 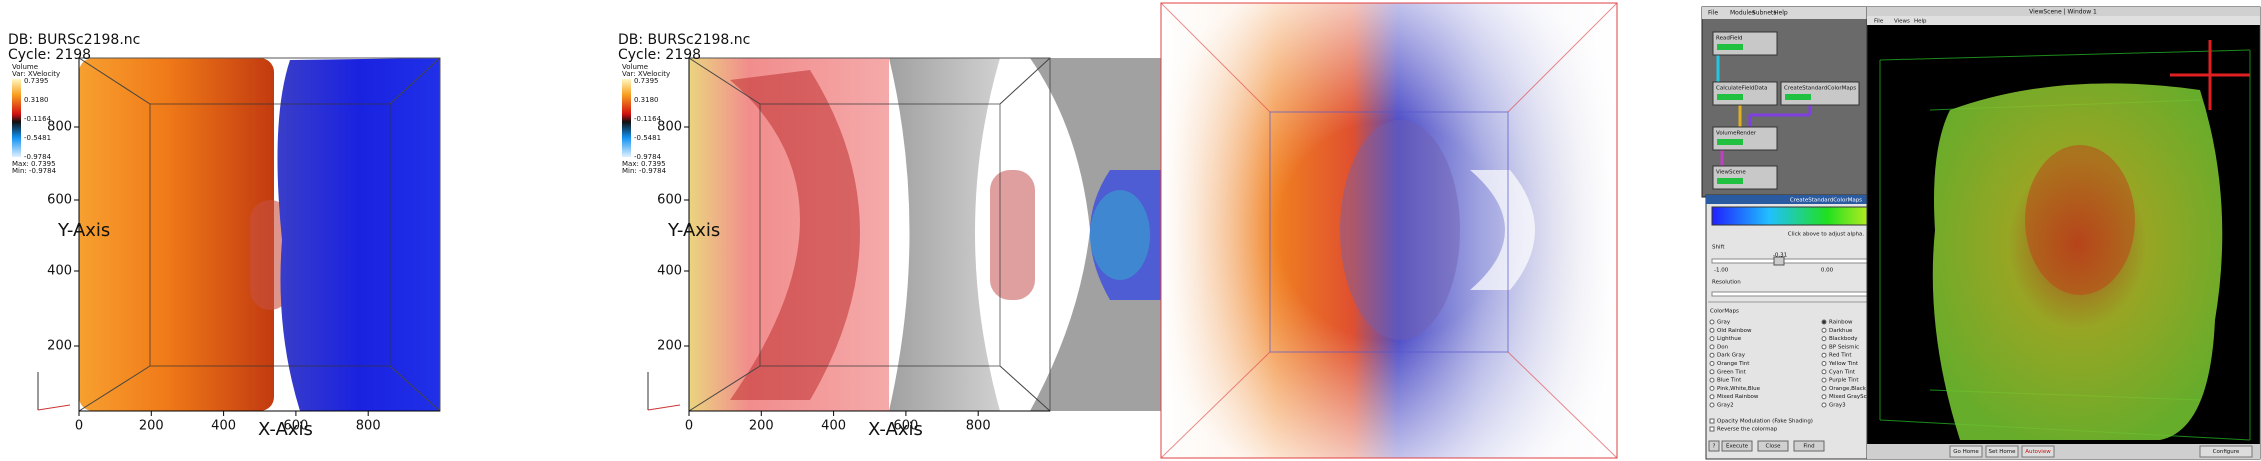 I want to click on colormap-option: Gray3, so click(x=1837, y=406).